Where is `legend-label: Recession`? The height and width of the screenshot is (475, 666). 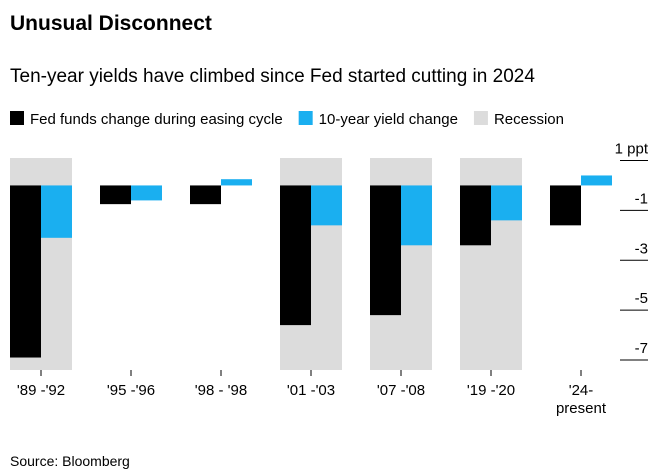
legend-label: Recession is located at coordinates (529, 119).